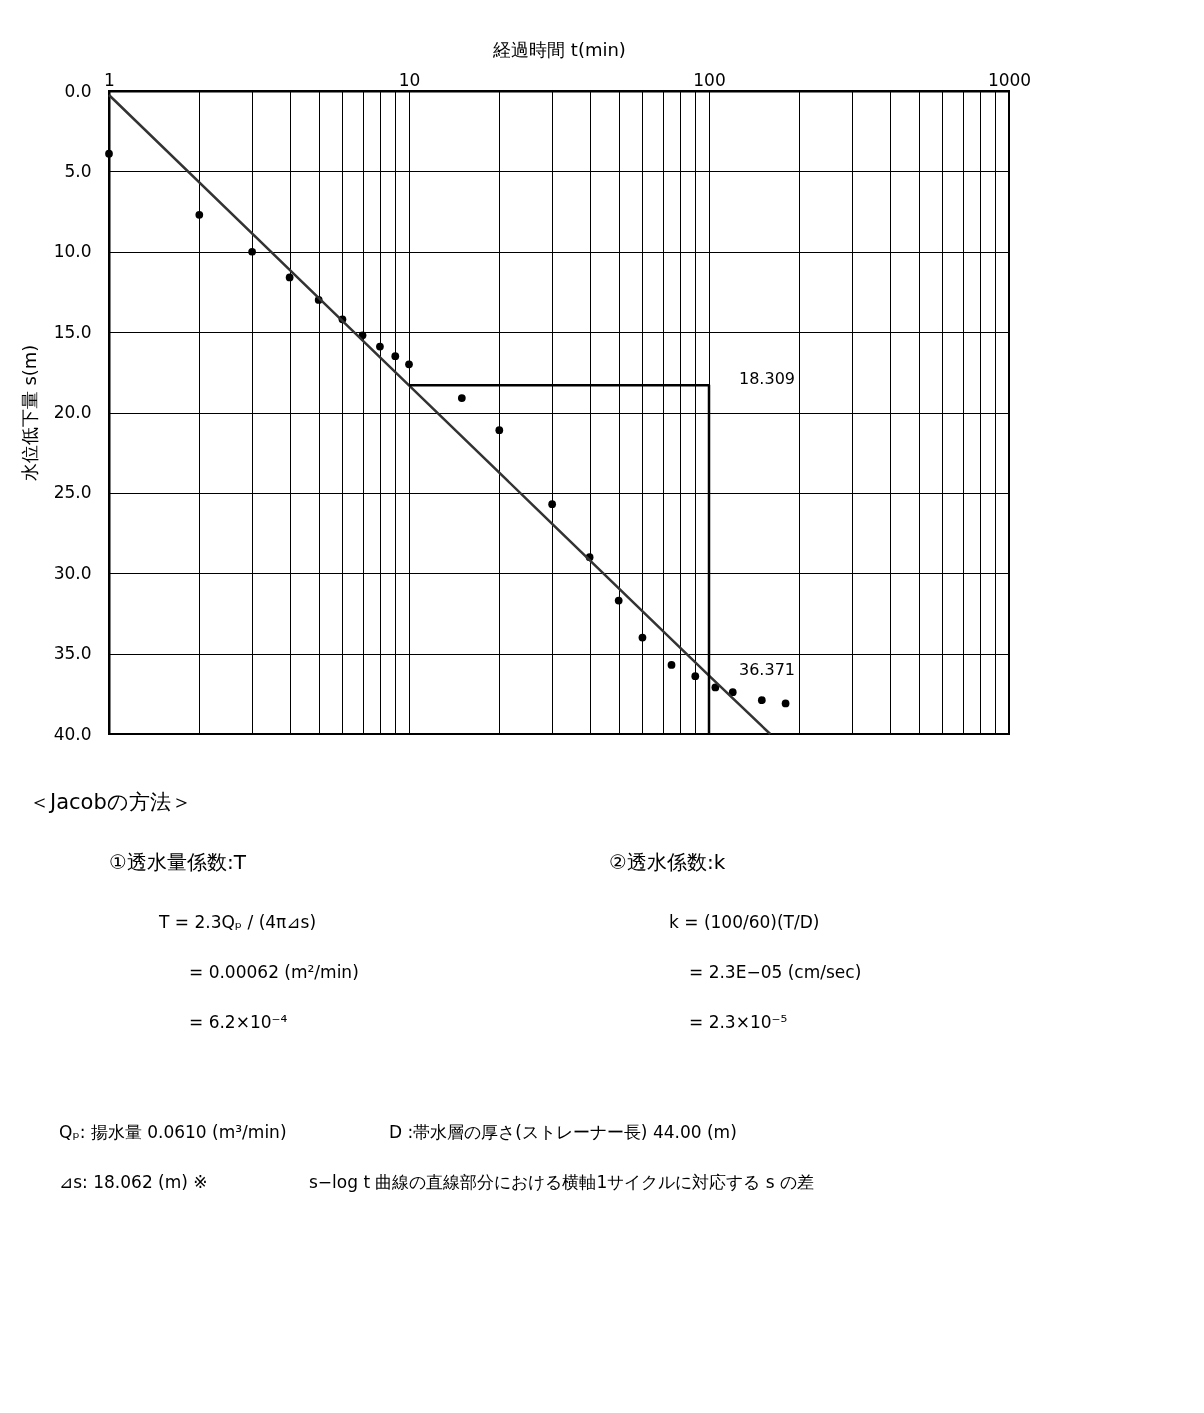 The height and width of the screenshot is (1413, 1204). I want to click on y-tick-label: 35.0, so click(72, 653).